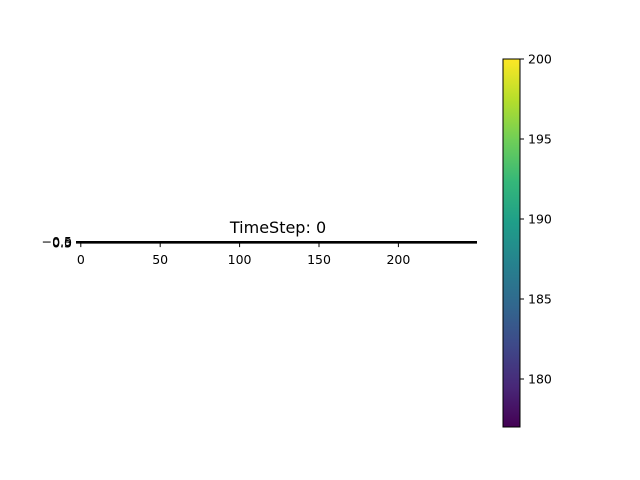  I want to click on x-tick-label: 50, so click(160, 259).